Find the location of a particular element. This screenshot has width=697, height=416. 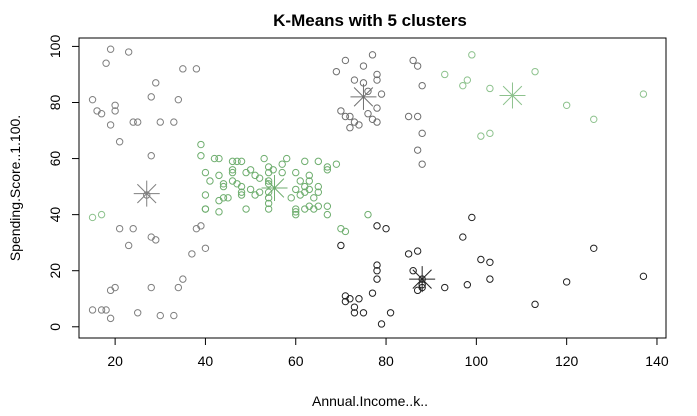

cluster-3-centroid is located at coordinates (512, 95).